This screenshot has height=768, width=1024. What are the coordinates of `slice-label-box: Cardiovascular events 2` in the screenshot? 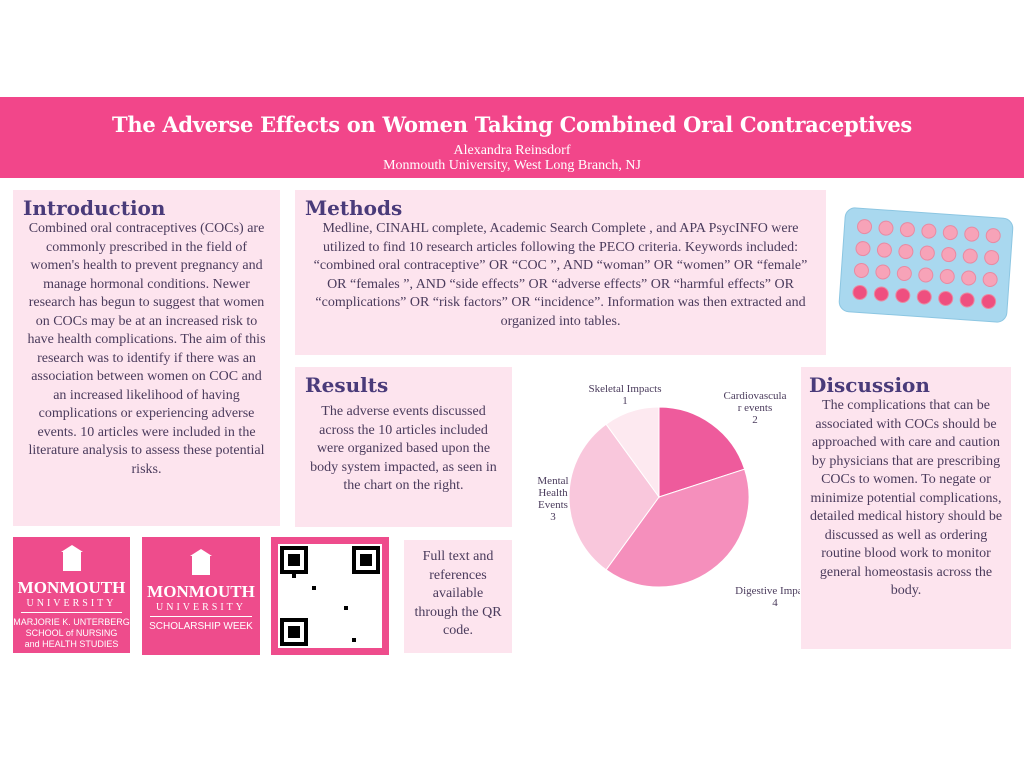 It's located at (755, 408).